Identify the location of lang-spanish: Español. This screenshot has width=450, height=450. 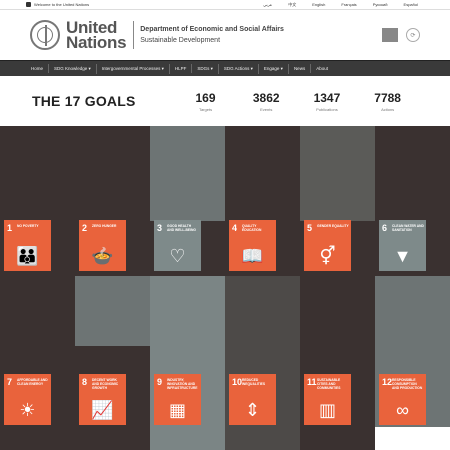
(410, 4).